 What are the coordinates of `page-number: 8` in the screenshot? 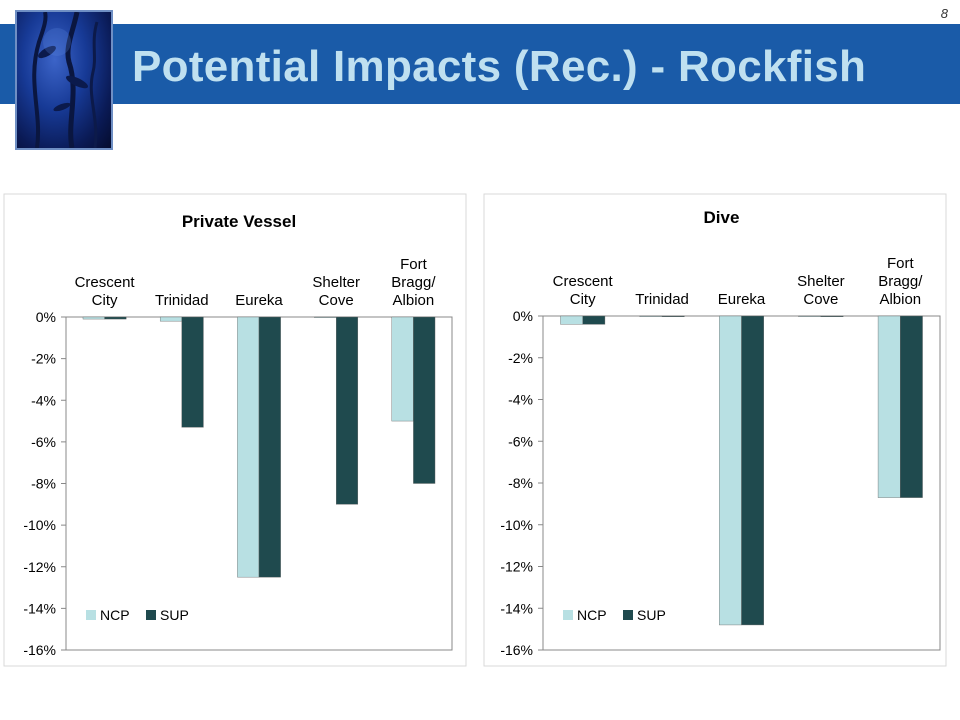 It's located at (944, 13).